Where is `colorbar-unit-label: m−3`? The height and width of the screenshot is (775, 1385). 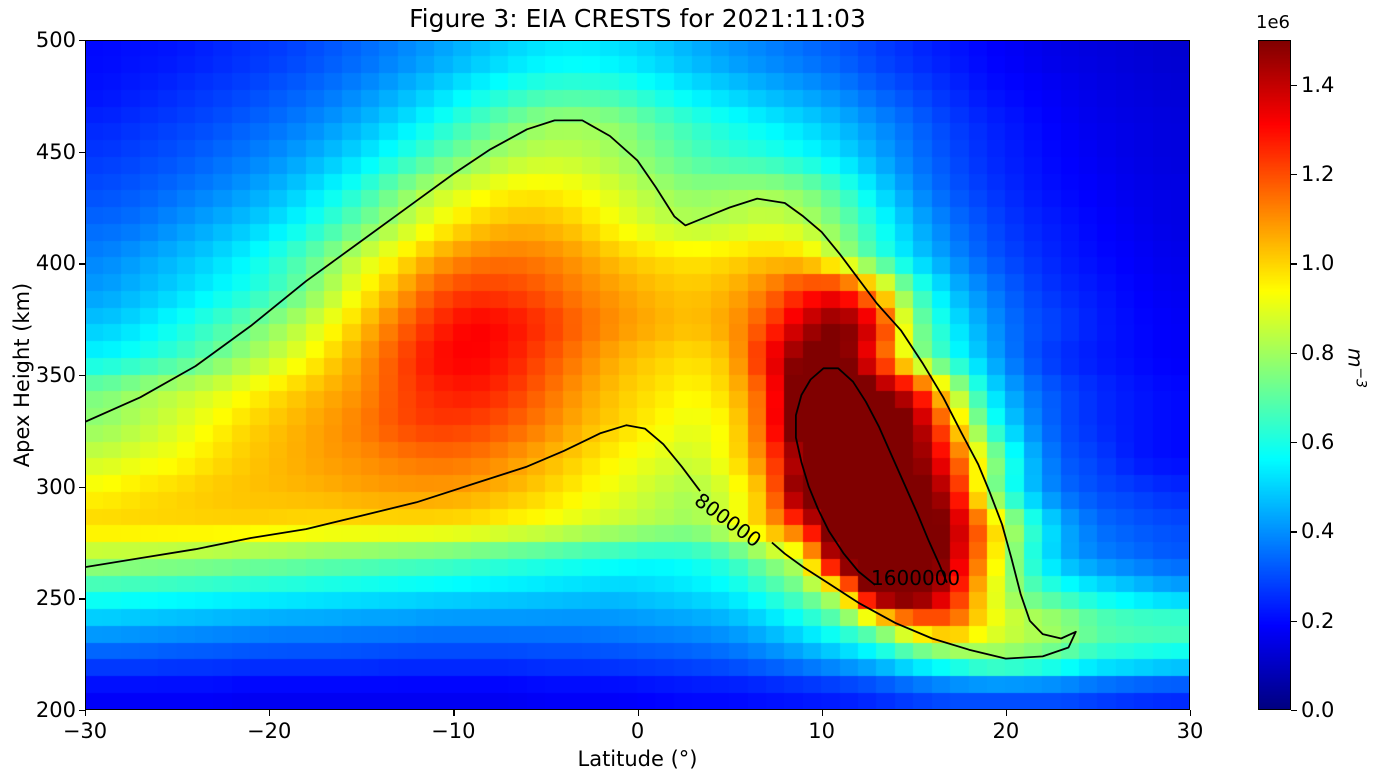 colorbar-unit-label: m−3 is located at coordinates (1356, 368).